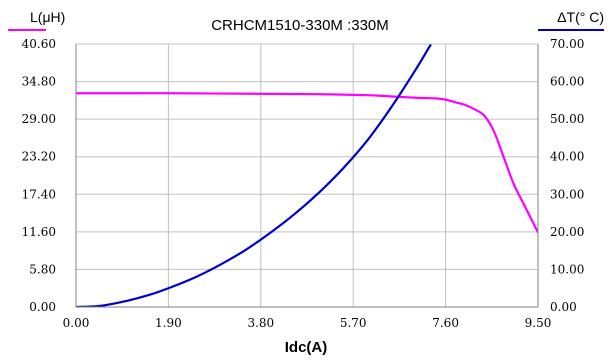 This screenshot has width=616, height=362. Describe the element at coordinates (567, 194) in the screenshot. I see `y-right-tick-label: 30.00` at that location.